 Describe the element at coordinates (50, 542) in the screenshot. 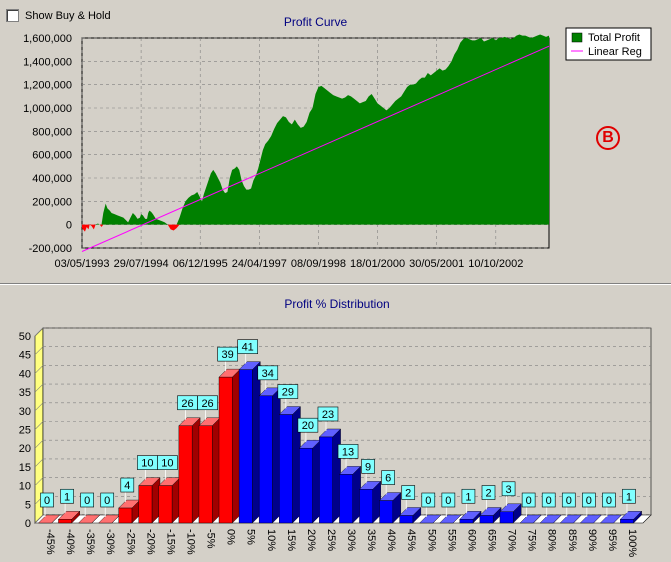

I see `x-tick-label: -45%` at that location.